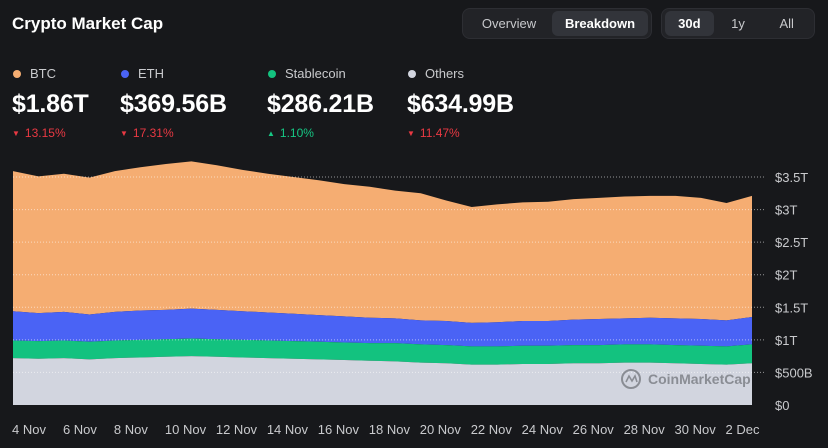 Image resolution: width=828 pixels, height=448 pixels. I want to click on caret-up-icon: ▲, so click(271, 133).